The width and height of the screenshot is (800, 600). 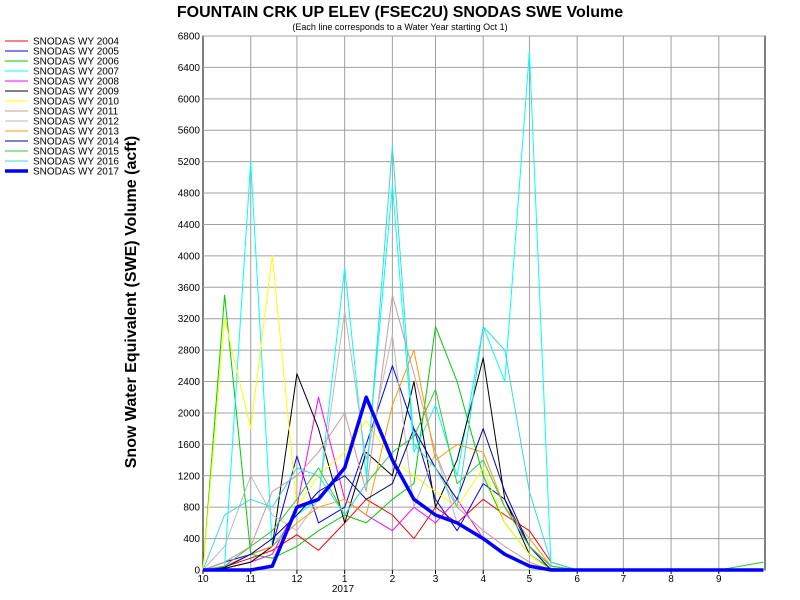 What do you see at coordinates (436, 579) in the screenshot?
I see `x-tick-label: 3` at bounding box center [436, 579].